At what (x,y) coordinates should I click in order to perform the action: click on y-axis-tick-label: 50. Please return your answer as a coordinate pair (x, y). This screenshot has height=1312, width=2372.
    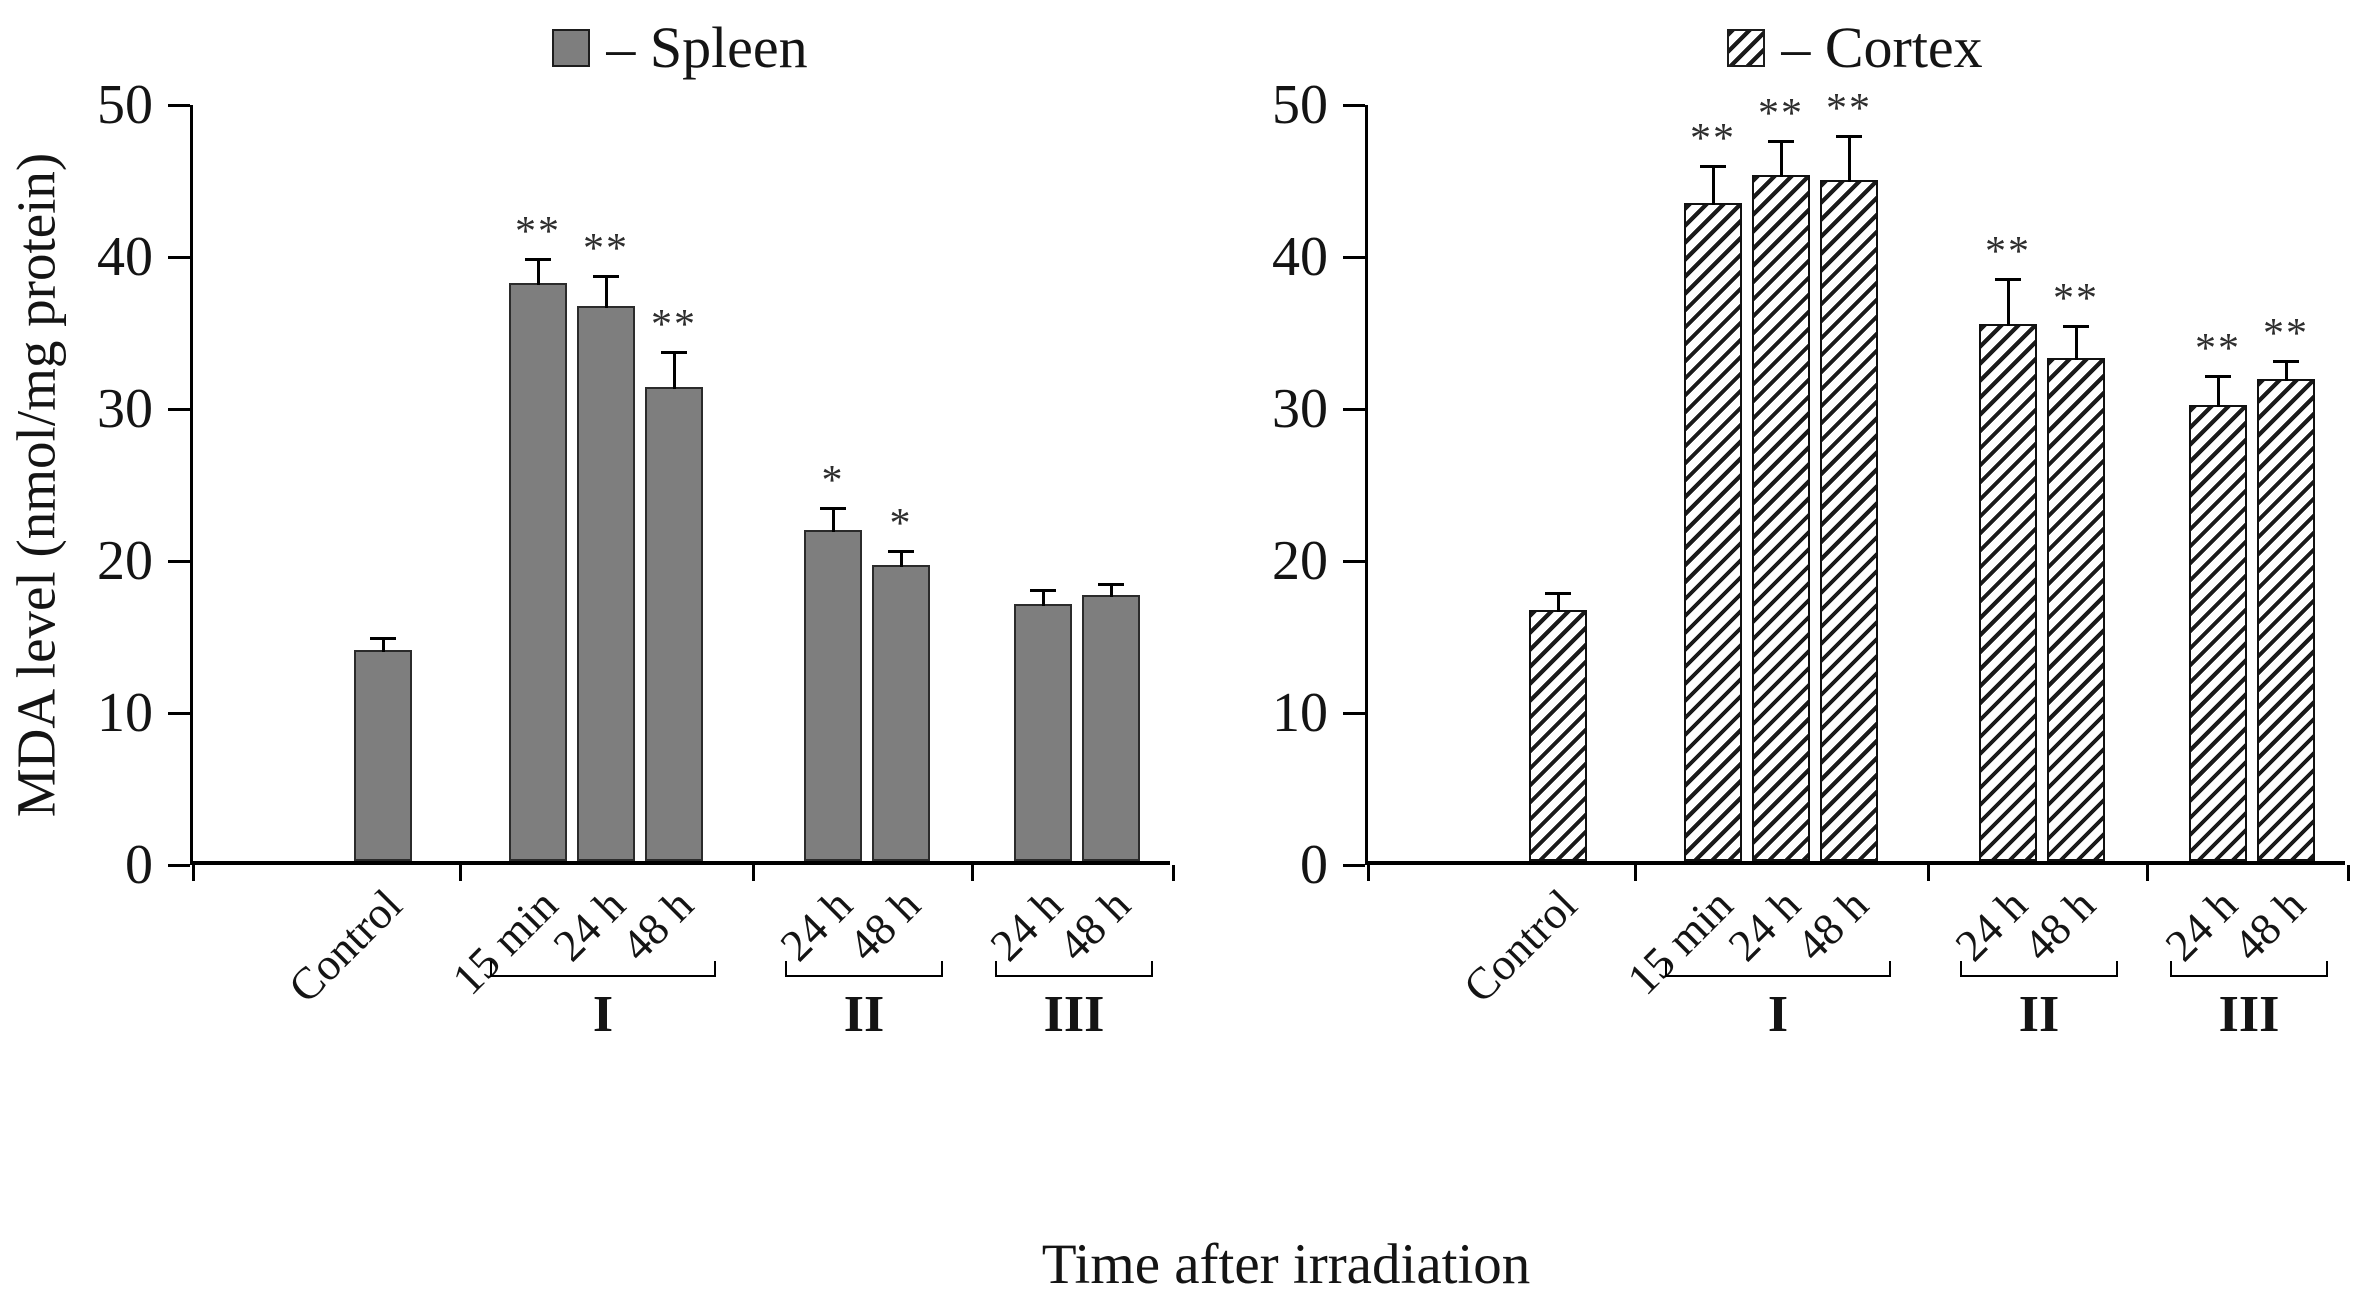
    Looking at the image, I should click on (125, 105).